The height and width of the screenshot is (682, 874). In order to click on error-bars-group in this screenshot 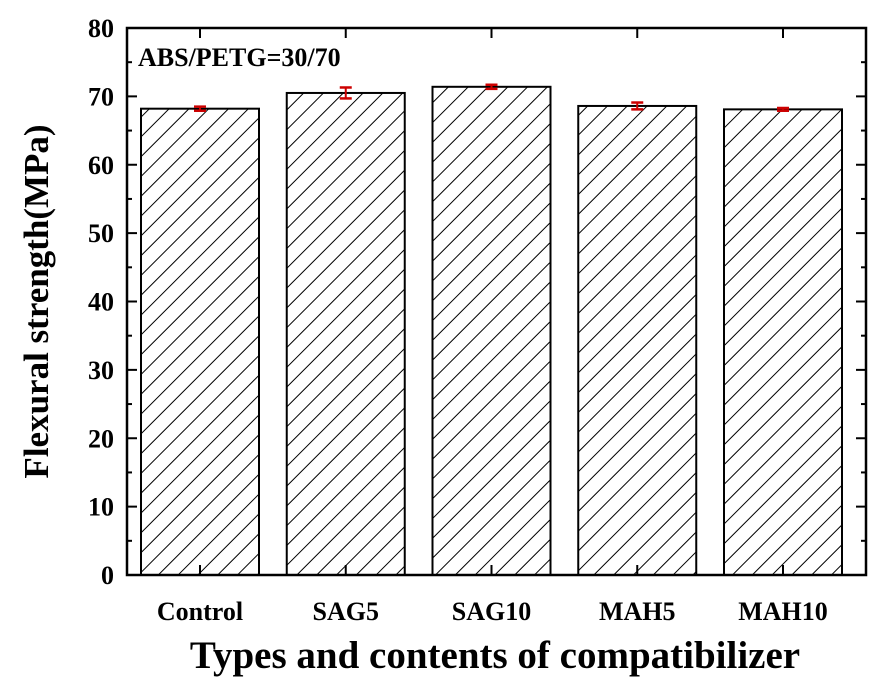, I will do `click(491, 97)`.